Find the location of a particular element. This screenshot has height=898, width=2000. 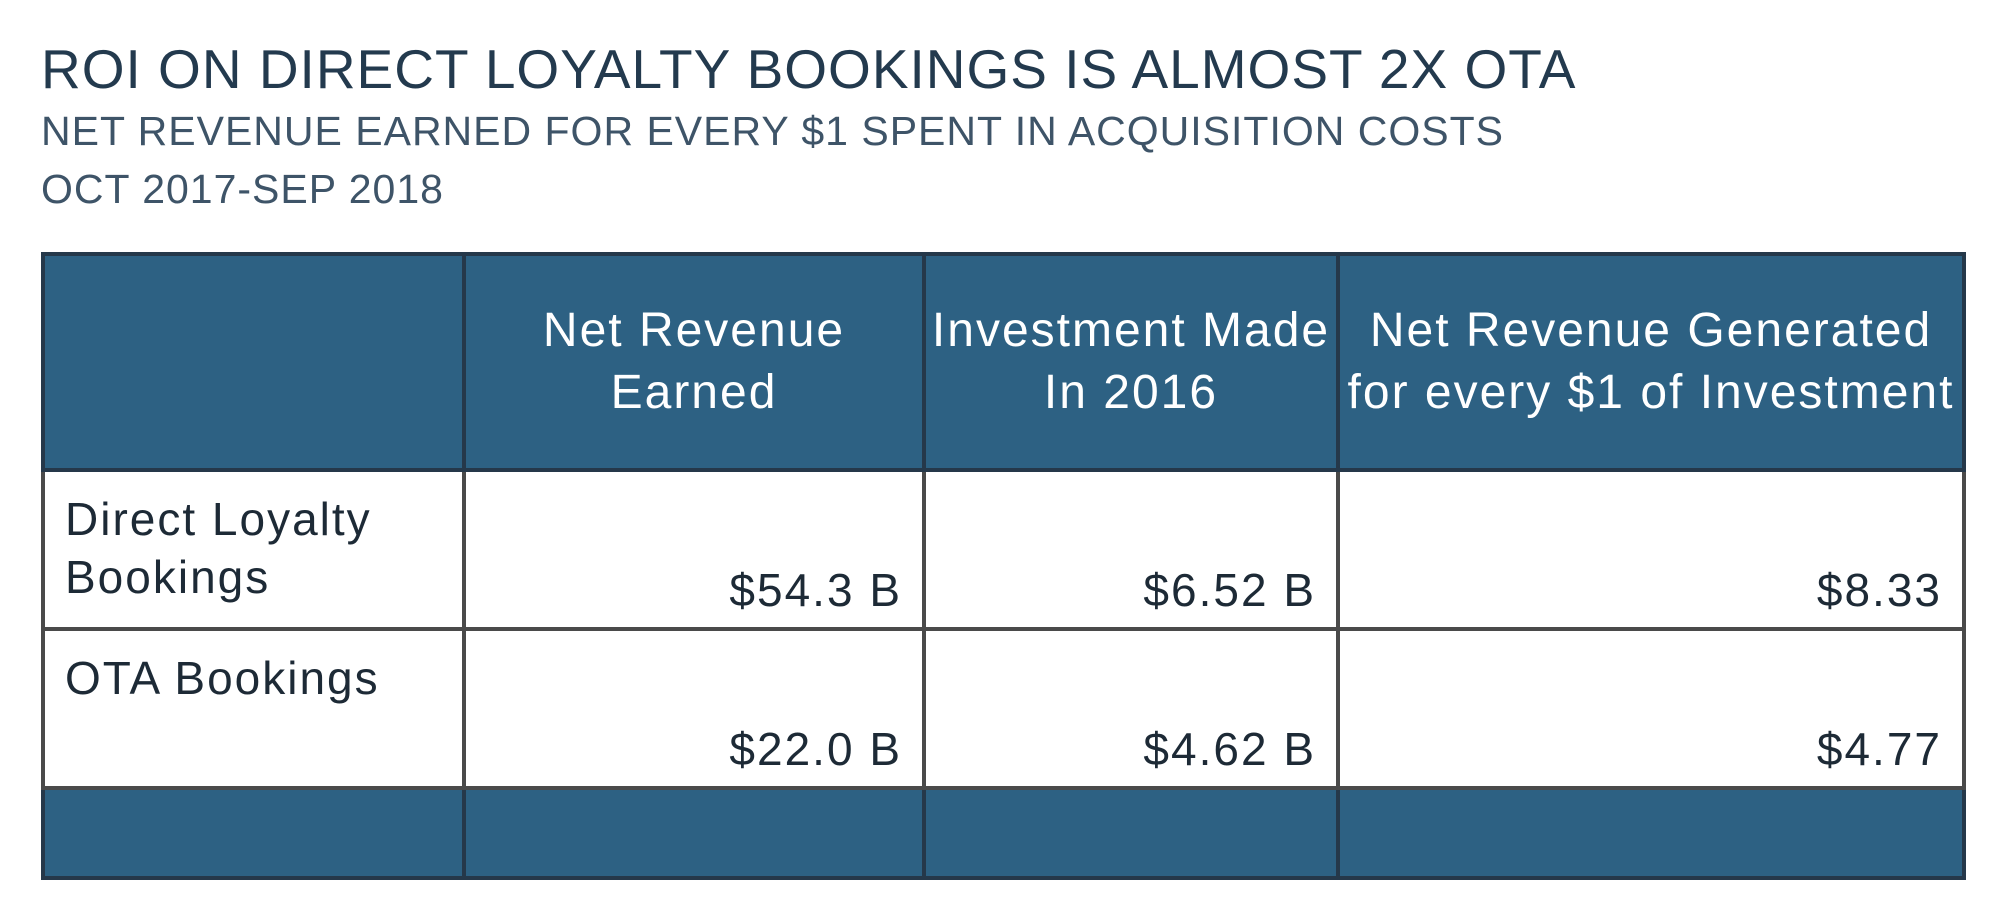

row-label-ota: OTA Bookings is located at coordinates (253, 708).